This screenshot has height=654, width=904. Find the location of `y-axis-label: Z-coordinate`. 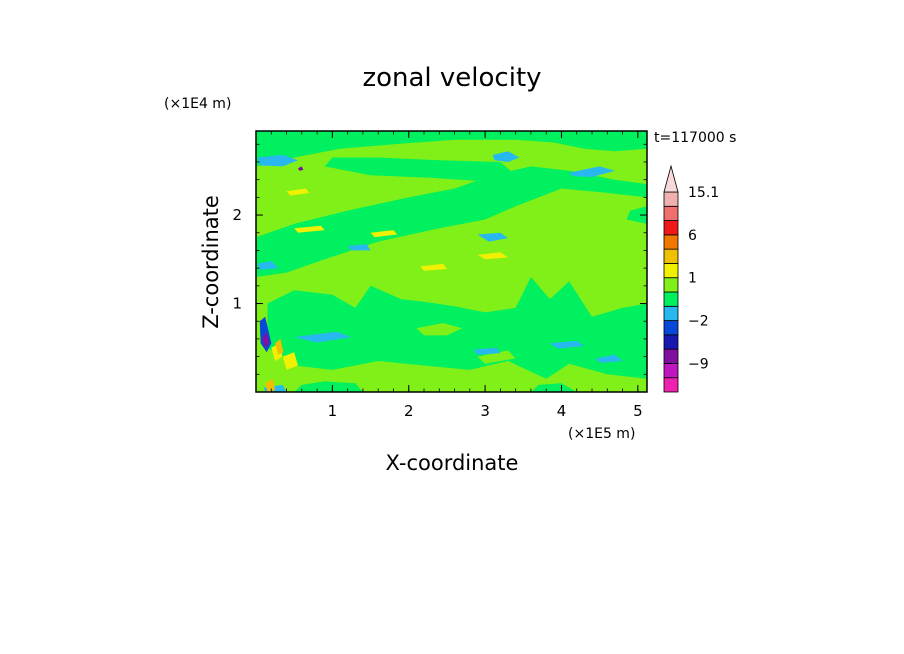

y-axis-label: Z-coordinate is located at coordinates (211, 262).